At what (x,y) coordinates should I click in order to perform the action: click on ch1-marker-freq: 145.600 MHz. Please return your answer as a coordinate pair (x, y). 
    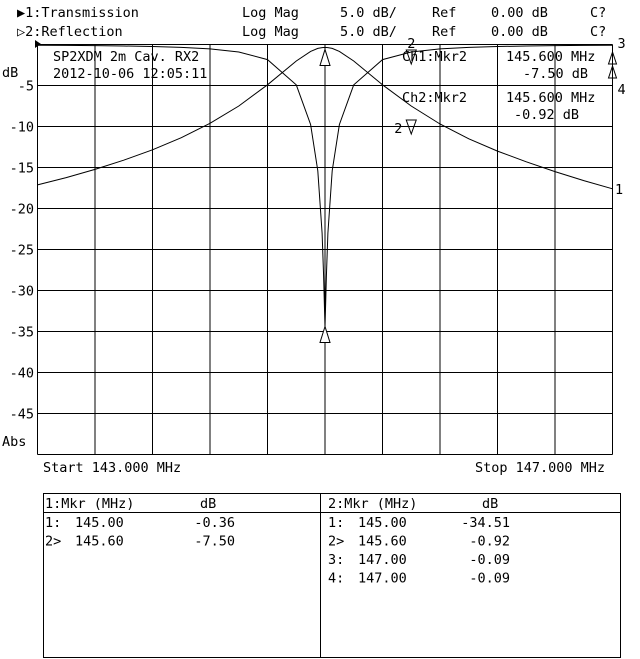
    Looking at the image, I should click on (550, 57).